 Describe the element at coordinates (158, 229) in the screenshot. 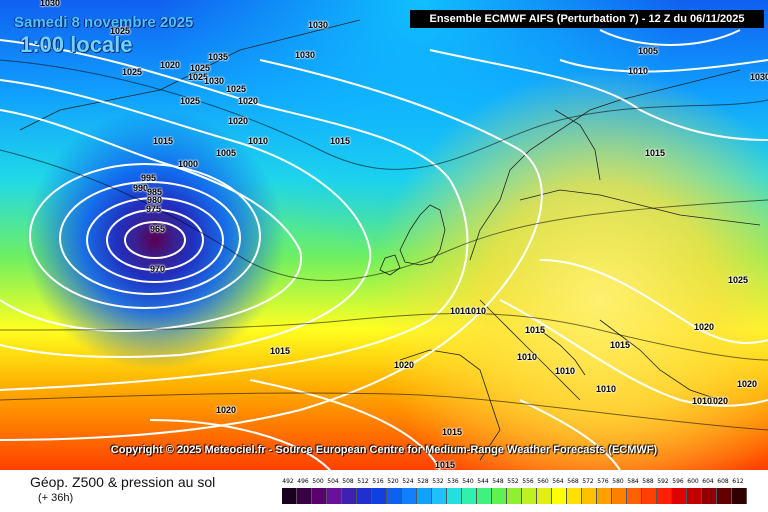

I see `low-center-value: 965` at that location.